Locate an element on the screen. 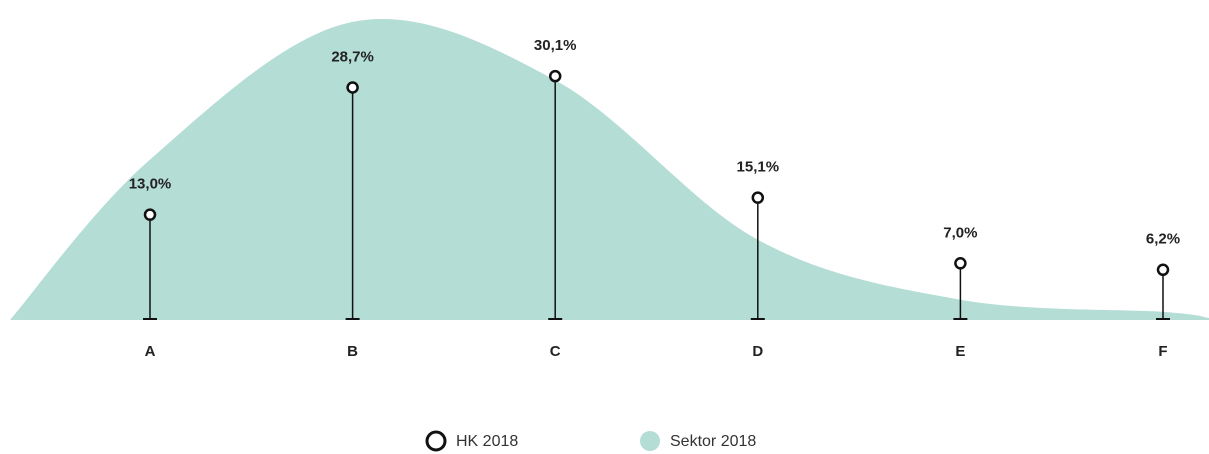 Image resolution: width=1209 pixels, height=454 pixels. data-label: 7,0% is located at coordinates (960, 232).